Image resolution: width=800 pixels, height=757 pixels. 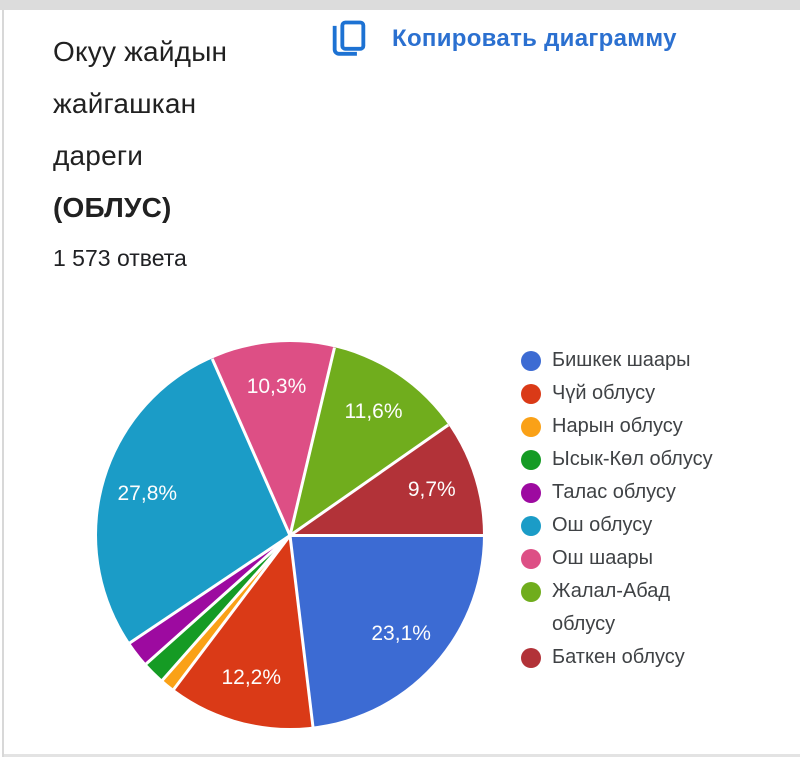 I want to click on legend-label: Ош облусу, so click(x=602, y=525).